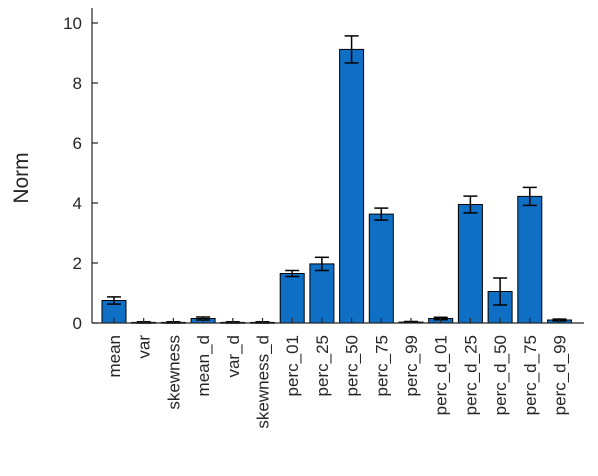  What do you see at coordinates (77, 83) in the screenshot?
I see `y-tick-label: 8` at bounding box center [77, 83].